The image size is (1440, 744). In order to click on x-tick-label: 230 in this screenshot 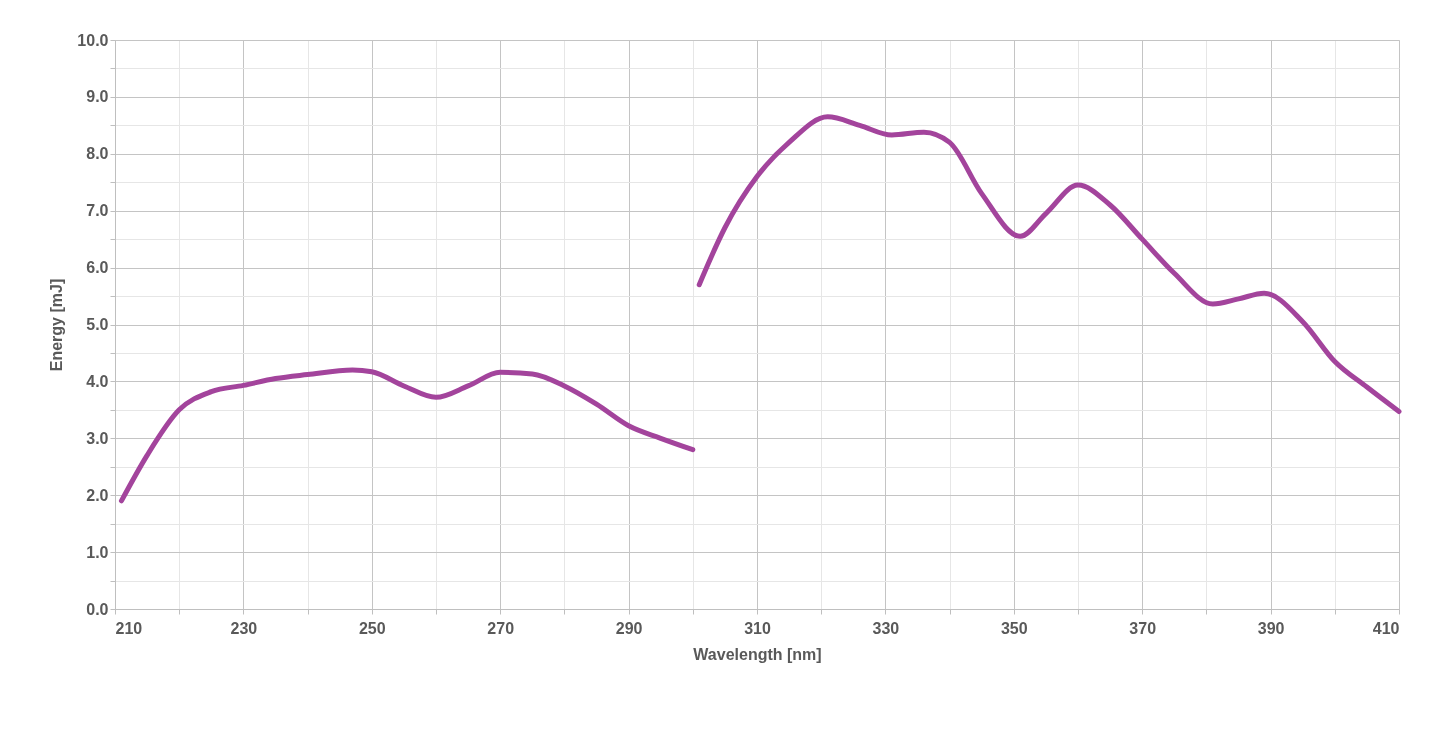, I will do `click(244, 628)`.